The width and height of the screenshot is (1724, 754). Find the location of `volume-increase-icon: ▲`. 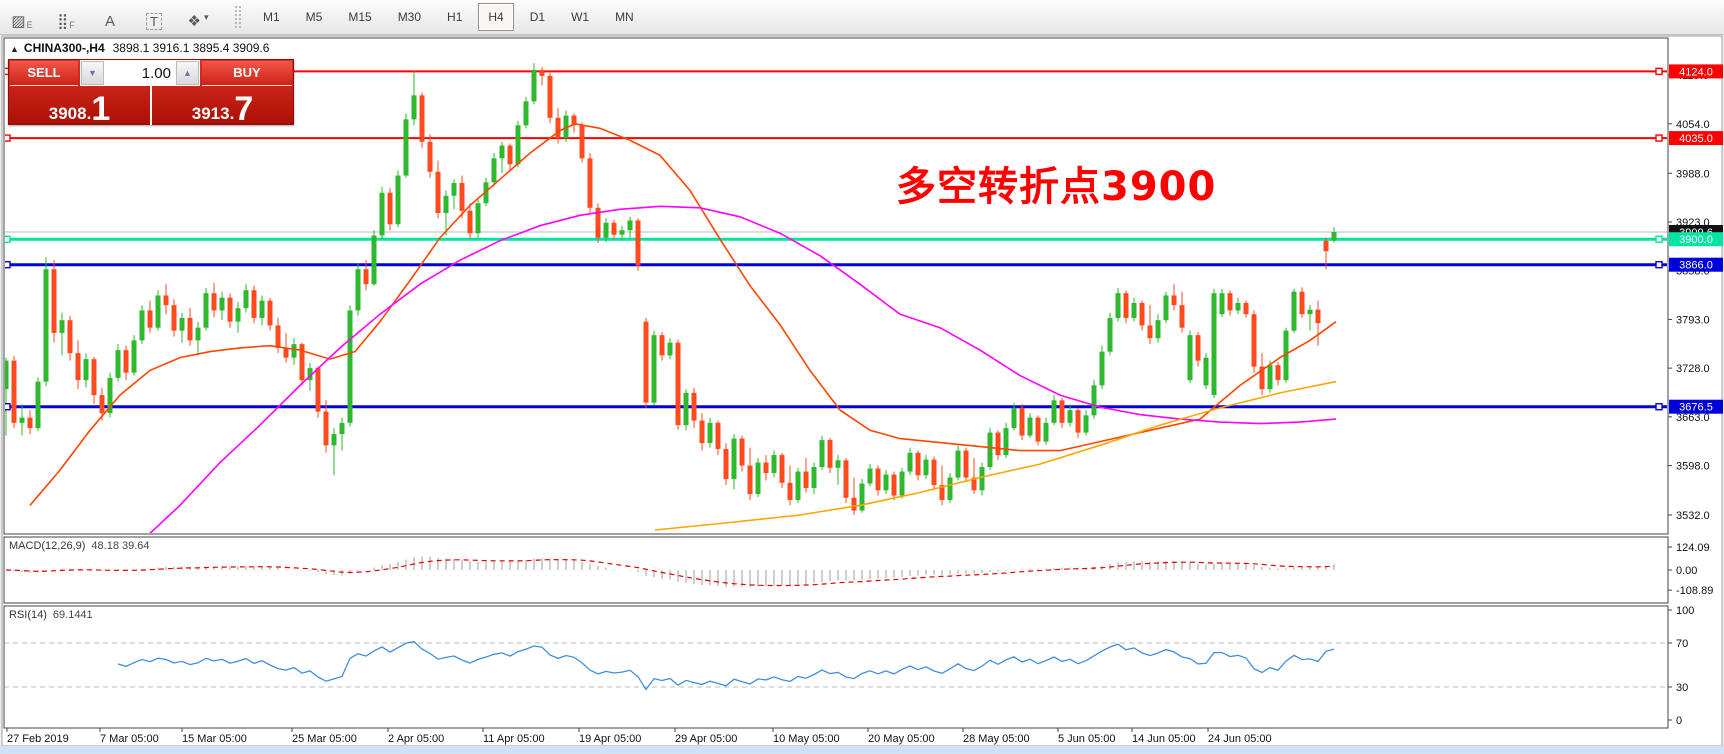

volume-increase-icon: ▲ is located at coordinates (187, 73).